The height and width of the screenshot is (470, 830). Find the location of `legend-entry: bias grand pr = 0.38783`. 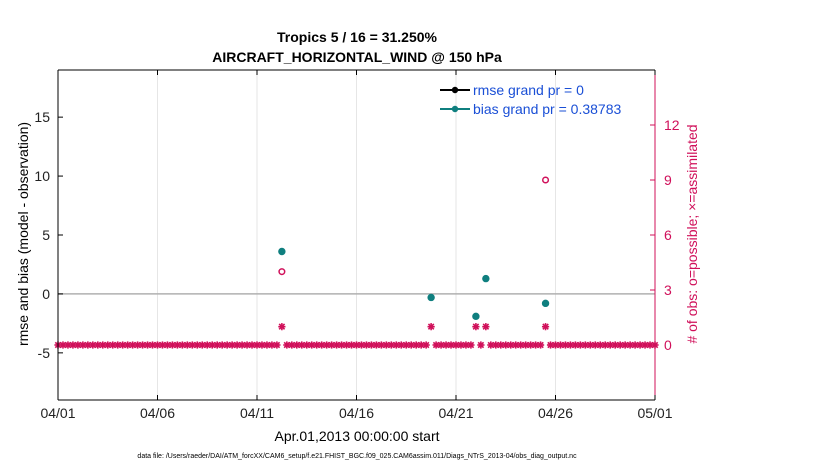

legend-entry: bias grand pr = 0.38783 is located at coordinates (530, 109).